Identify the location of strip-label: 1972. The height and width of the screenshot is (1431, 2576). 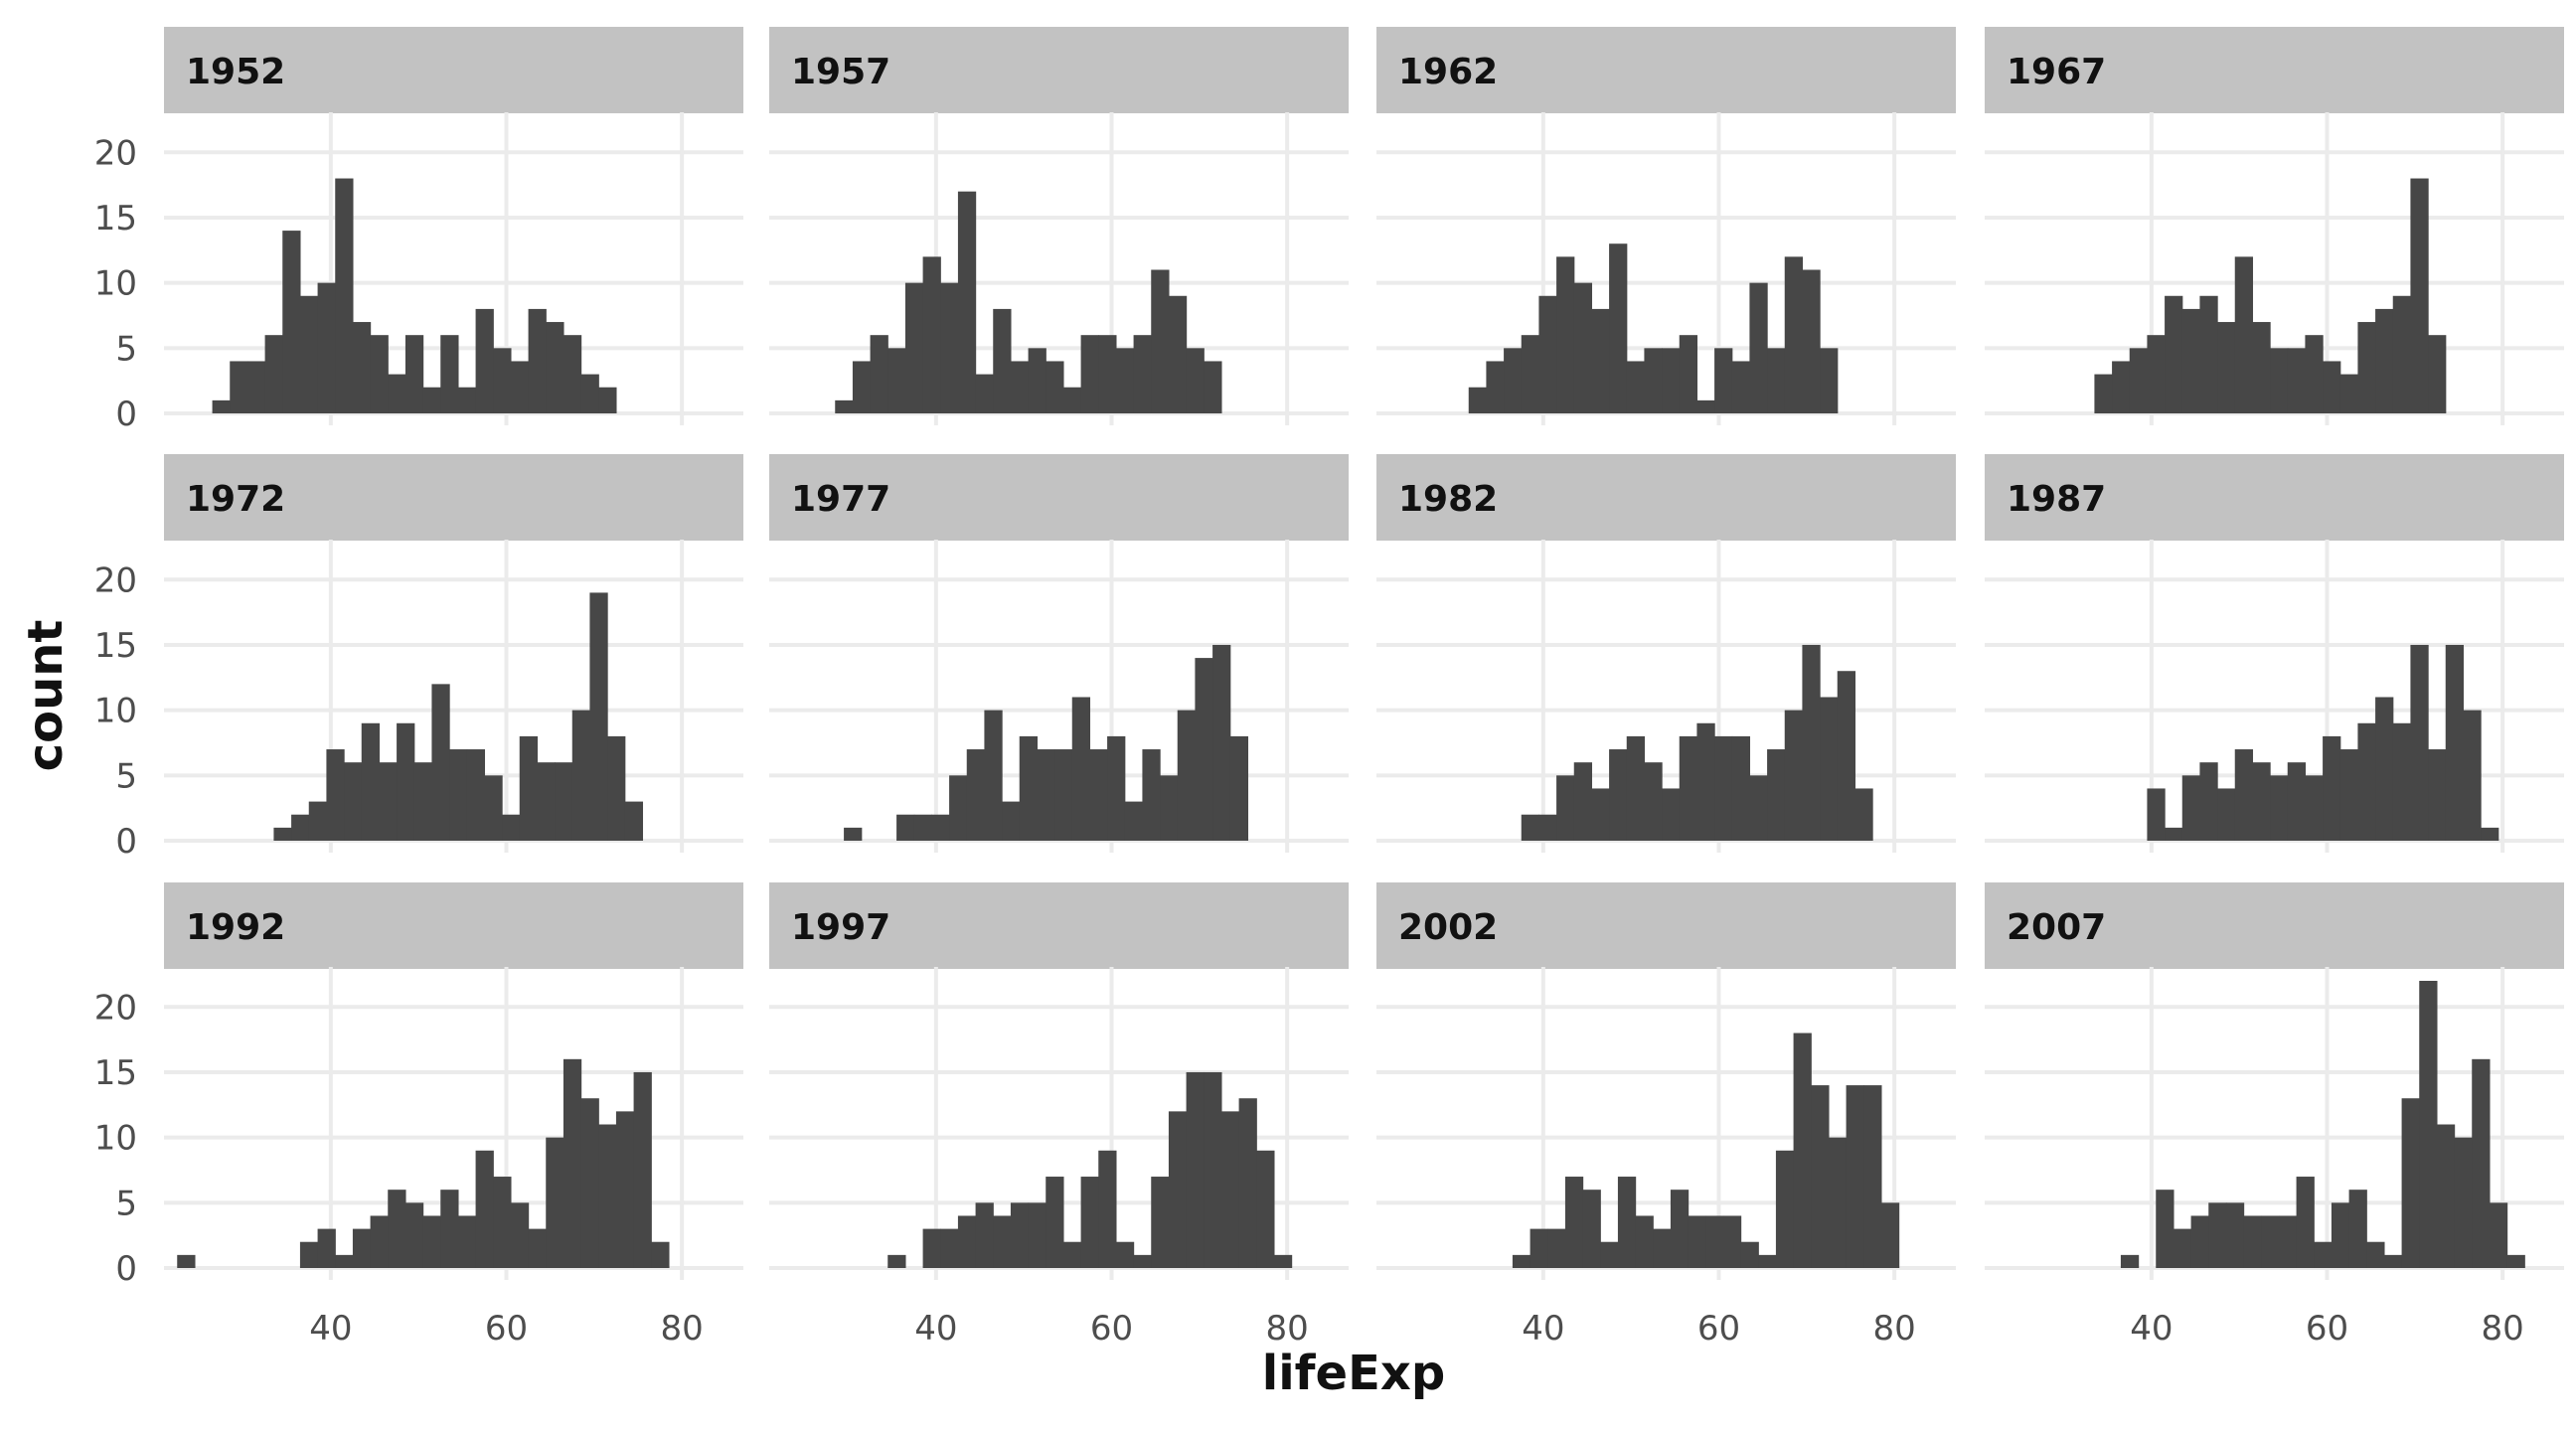
(235, 499).